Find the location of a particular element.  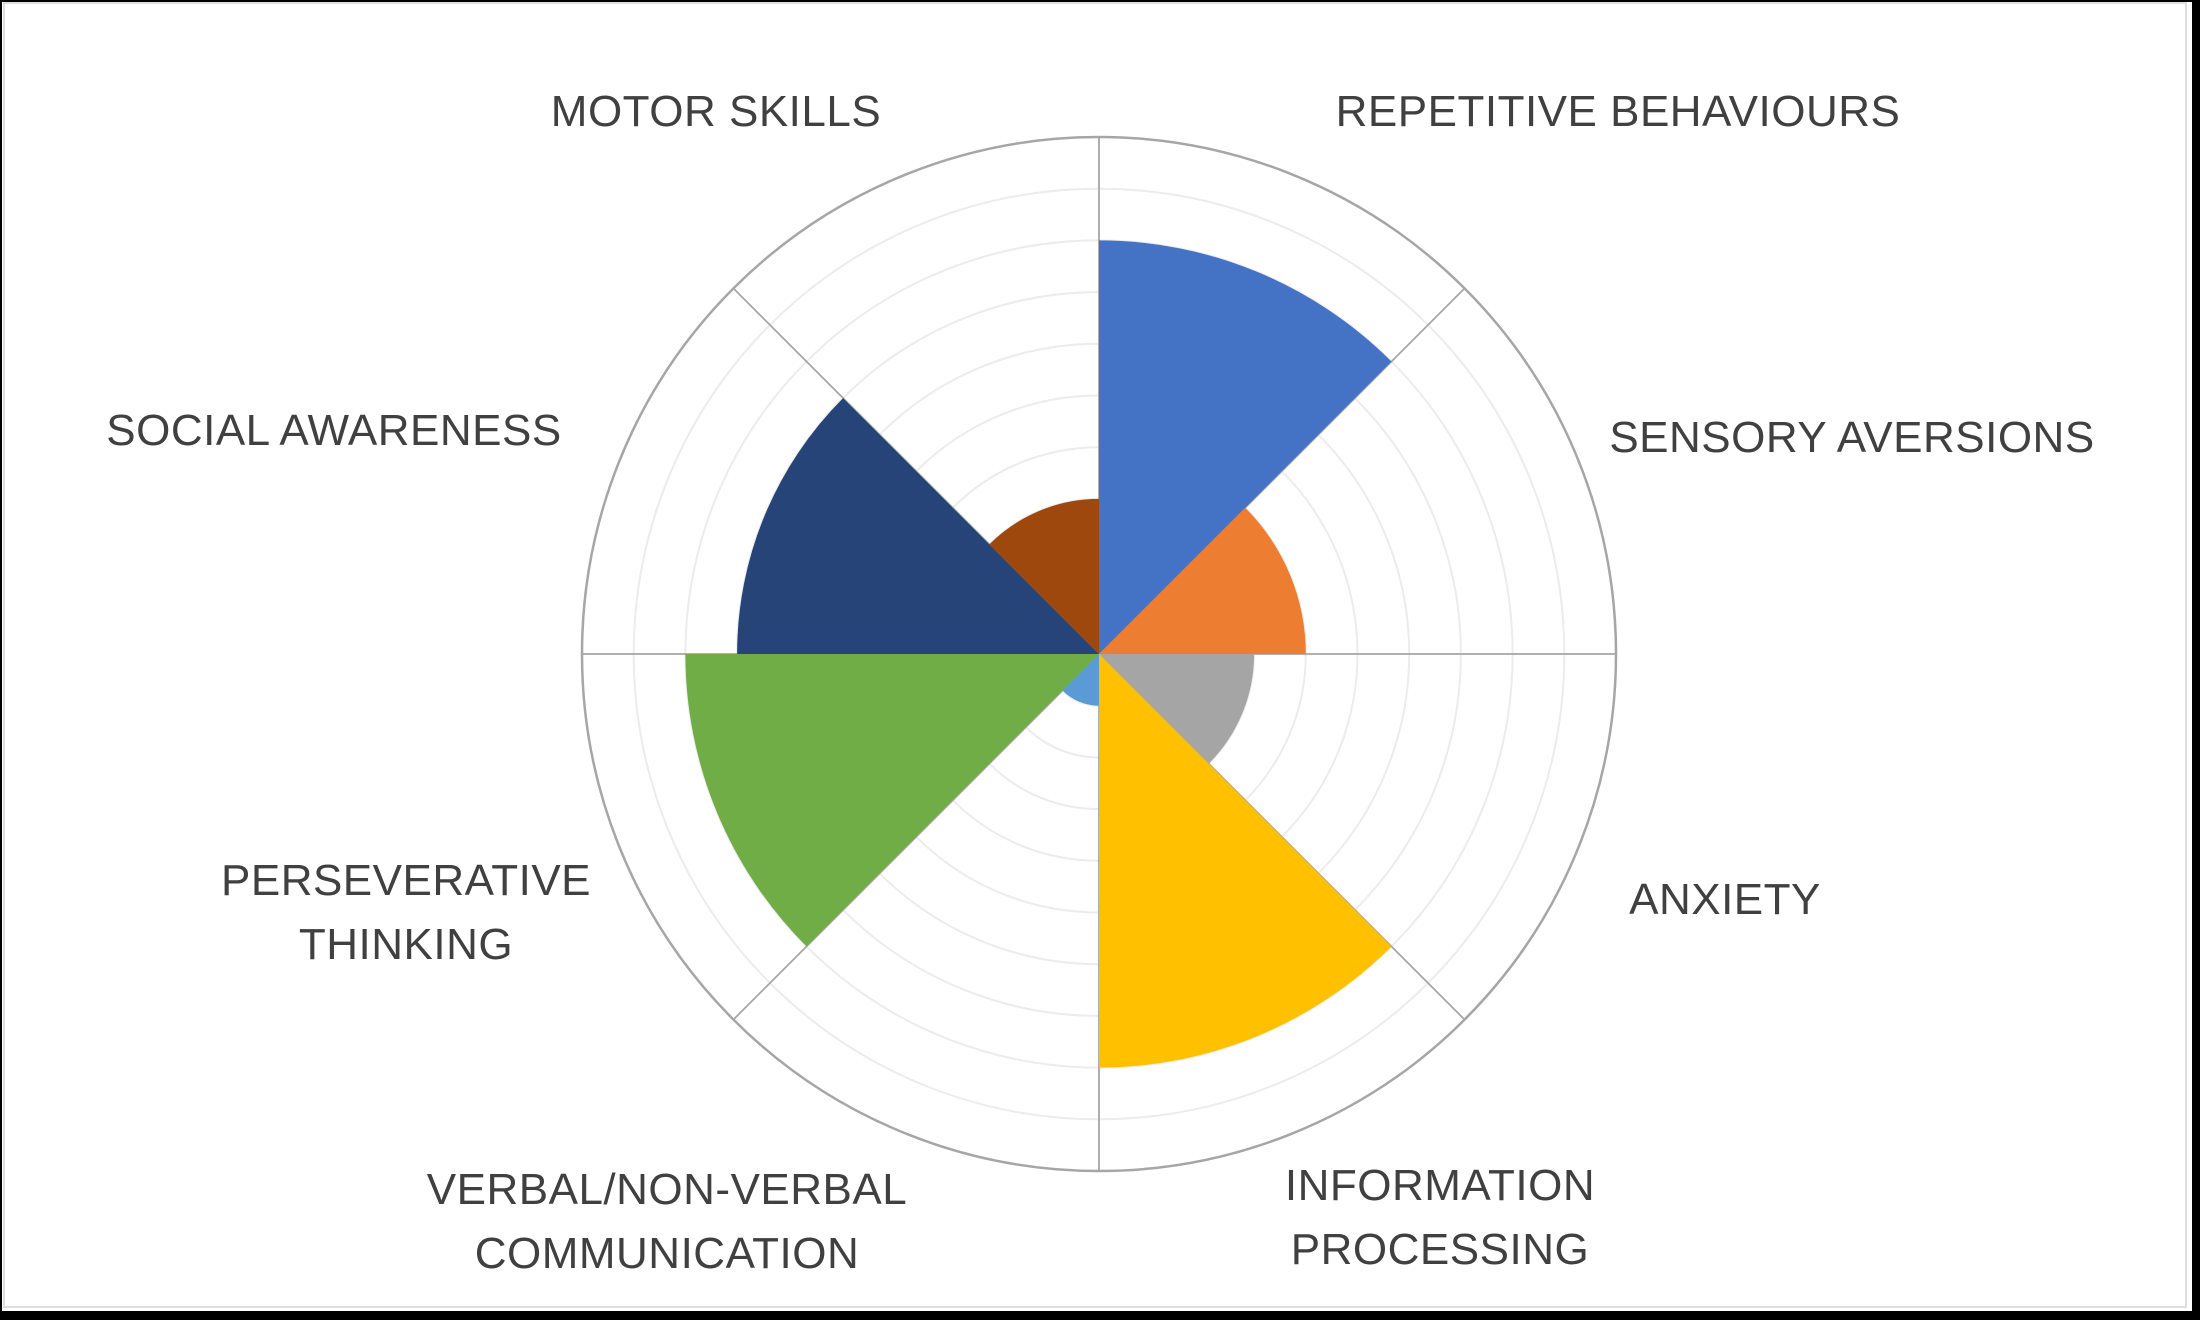

label-line: SOCIAL AWARENESS is located at coordinates (334, 430).